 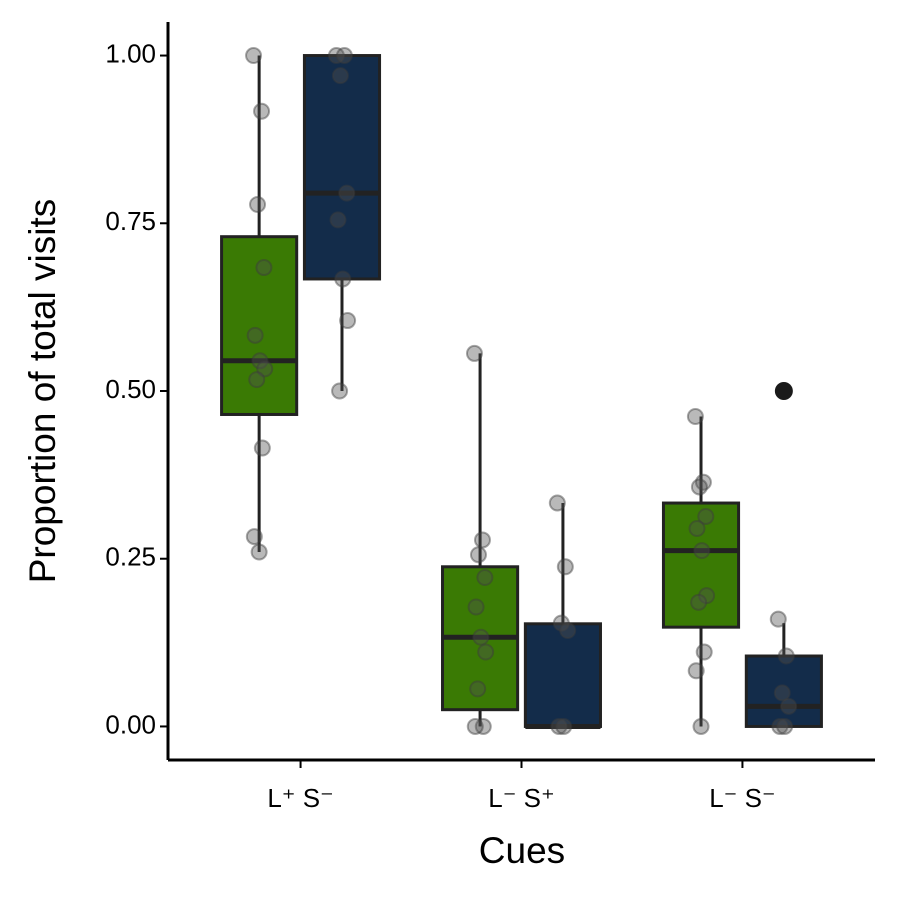 I want to click on y-tick-label: 0.25, so click(x=130, y=557).